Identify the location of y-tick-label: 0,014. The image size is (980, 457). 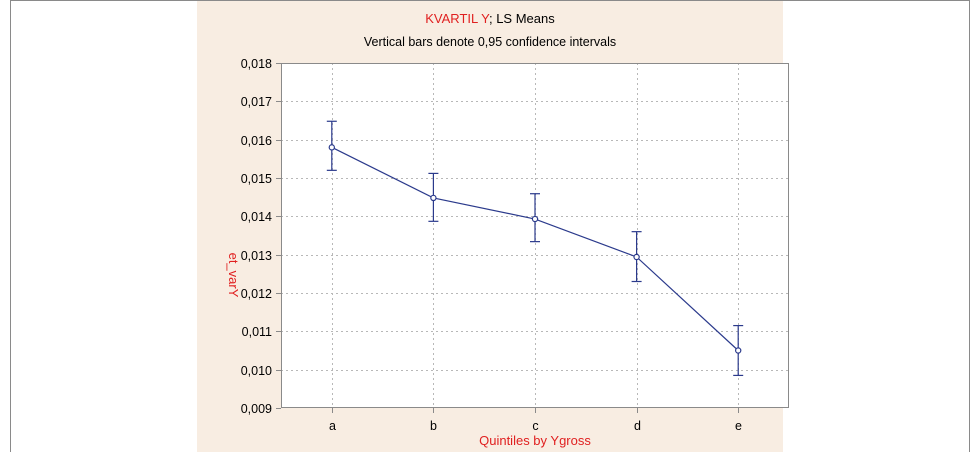
(256, 217).